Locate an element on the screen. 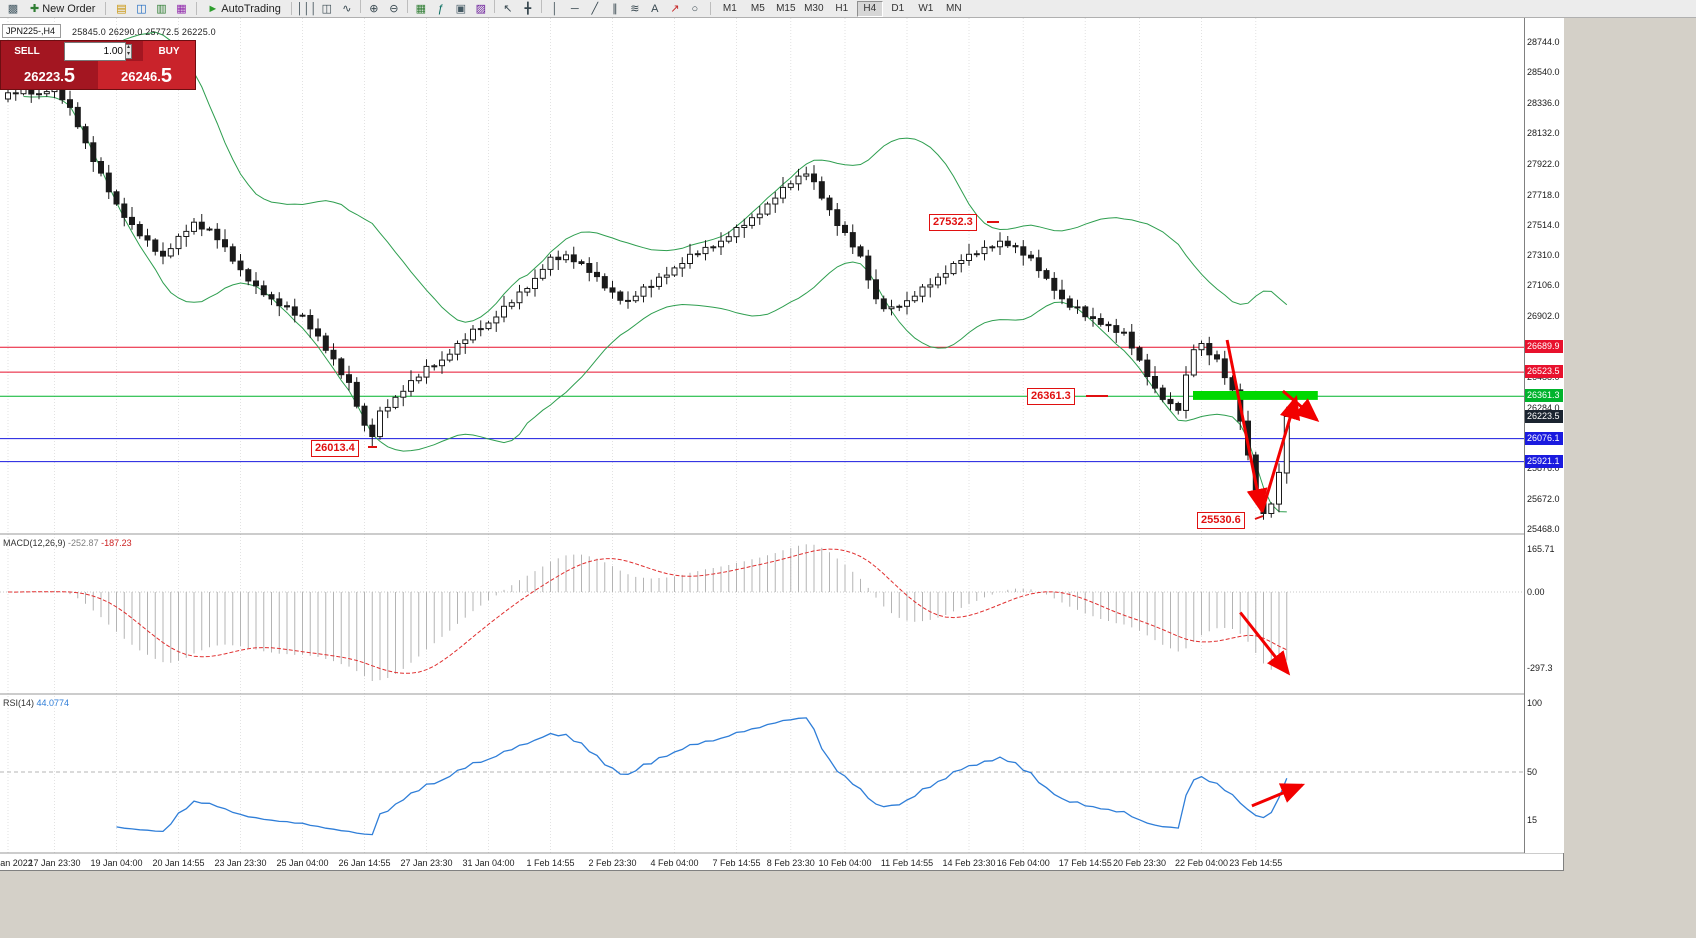 This screenshot has width=1696, height=938. workspace-background is located at coordinates (782, 904).